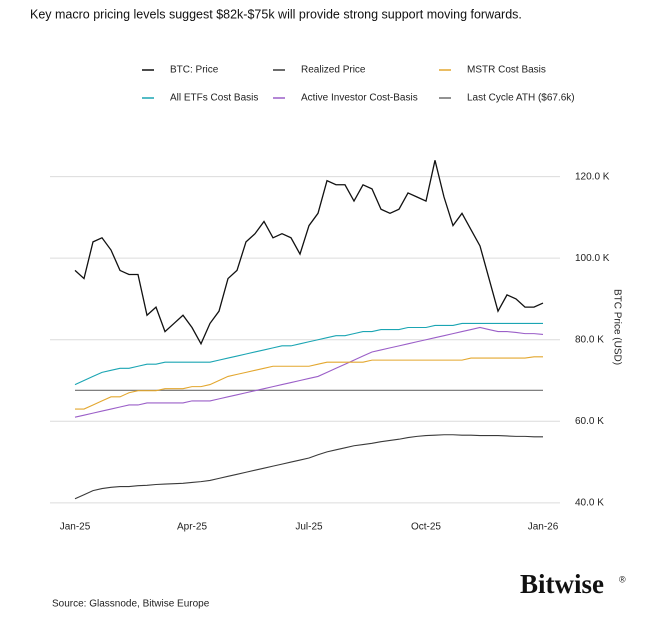  Describe the element at coordinates (543, 527) in the screenshot. I see `x-tick-label: Jan-26` at that location.